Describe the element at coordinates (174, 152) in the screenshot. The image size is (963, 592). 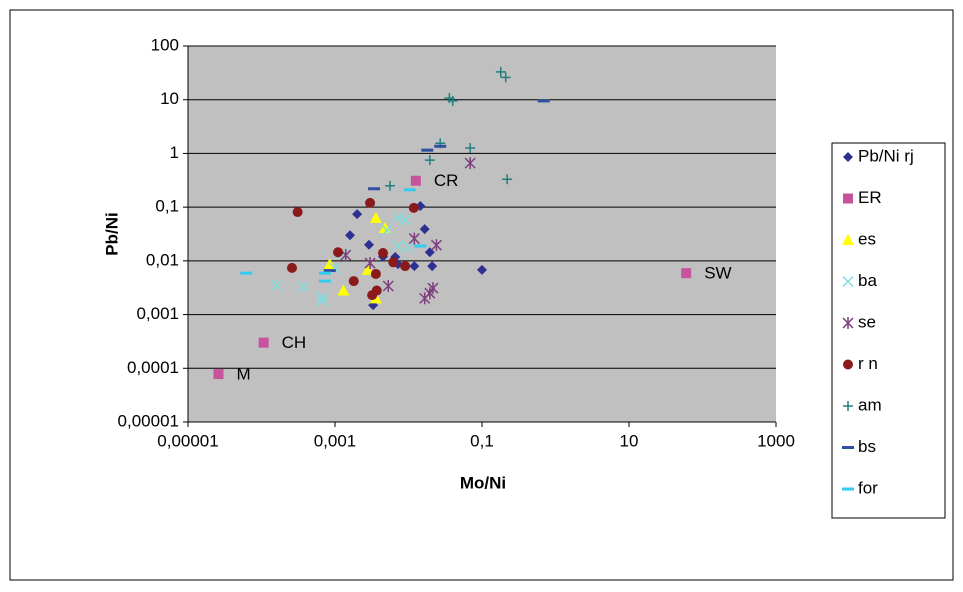
I see `y-tick-label: 1` at that location.